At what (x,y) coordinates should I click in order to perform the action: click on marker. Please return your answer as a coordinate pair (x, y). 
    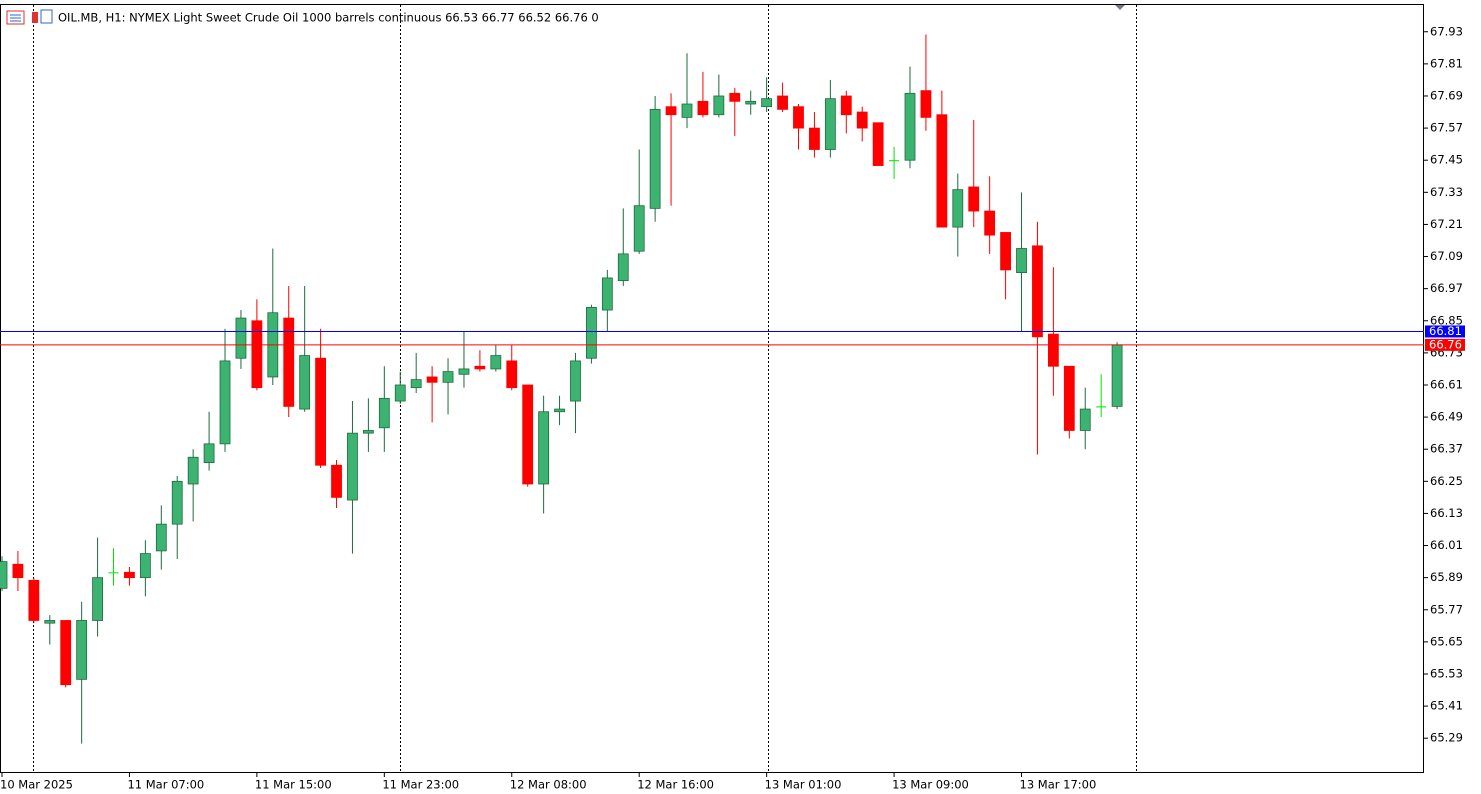
    Looking at the image, I should click on (1120, 7).